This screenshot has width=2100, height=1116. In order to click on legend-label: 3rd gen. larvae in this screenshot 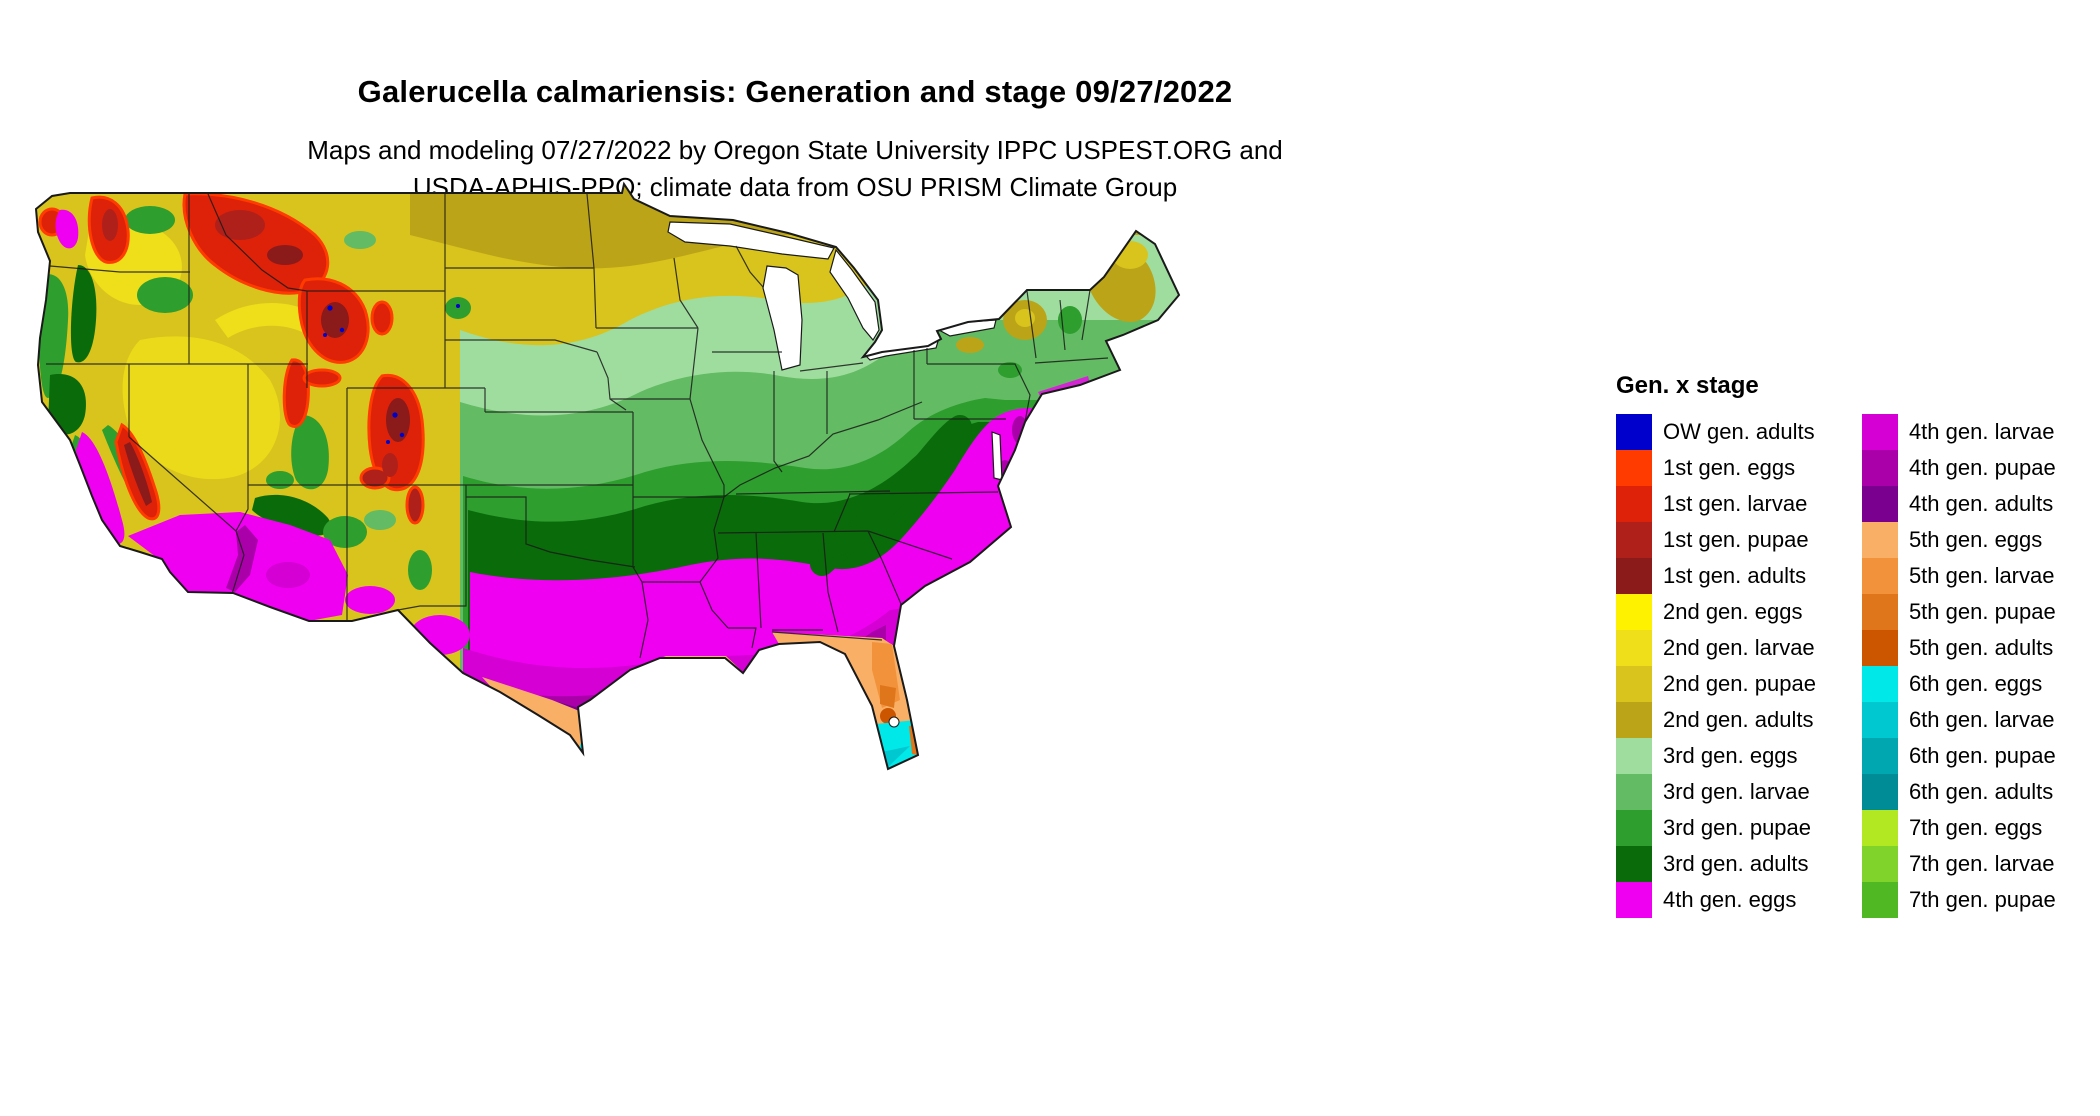, I will do `click(1736, 791)`.